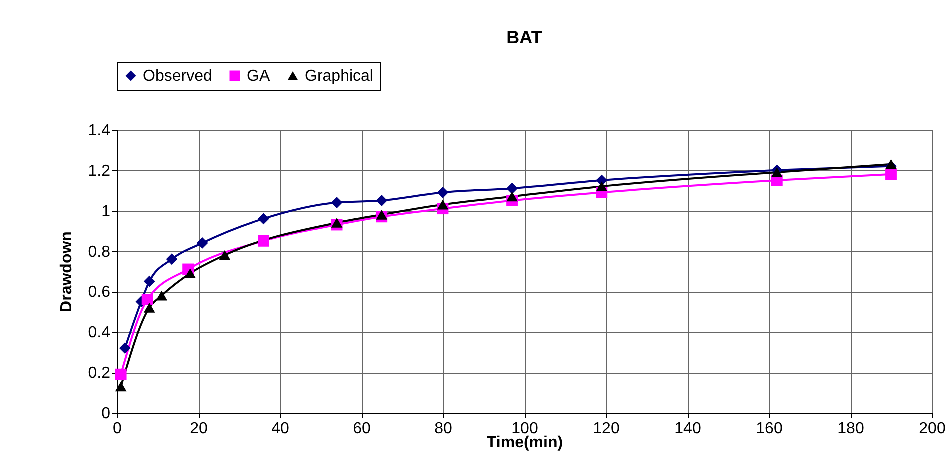 This screenshot has width=948, height=475. I want to click on y-axis-title: Drawdown, so click(67, 272).